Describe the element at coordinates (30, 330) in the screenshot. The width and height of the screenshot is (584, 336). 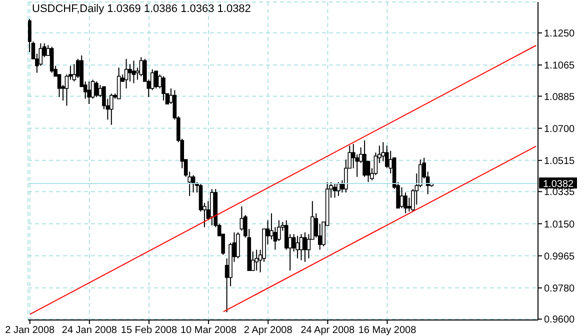
I see `x-tick-label: 2 Jan 2008` at that location.